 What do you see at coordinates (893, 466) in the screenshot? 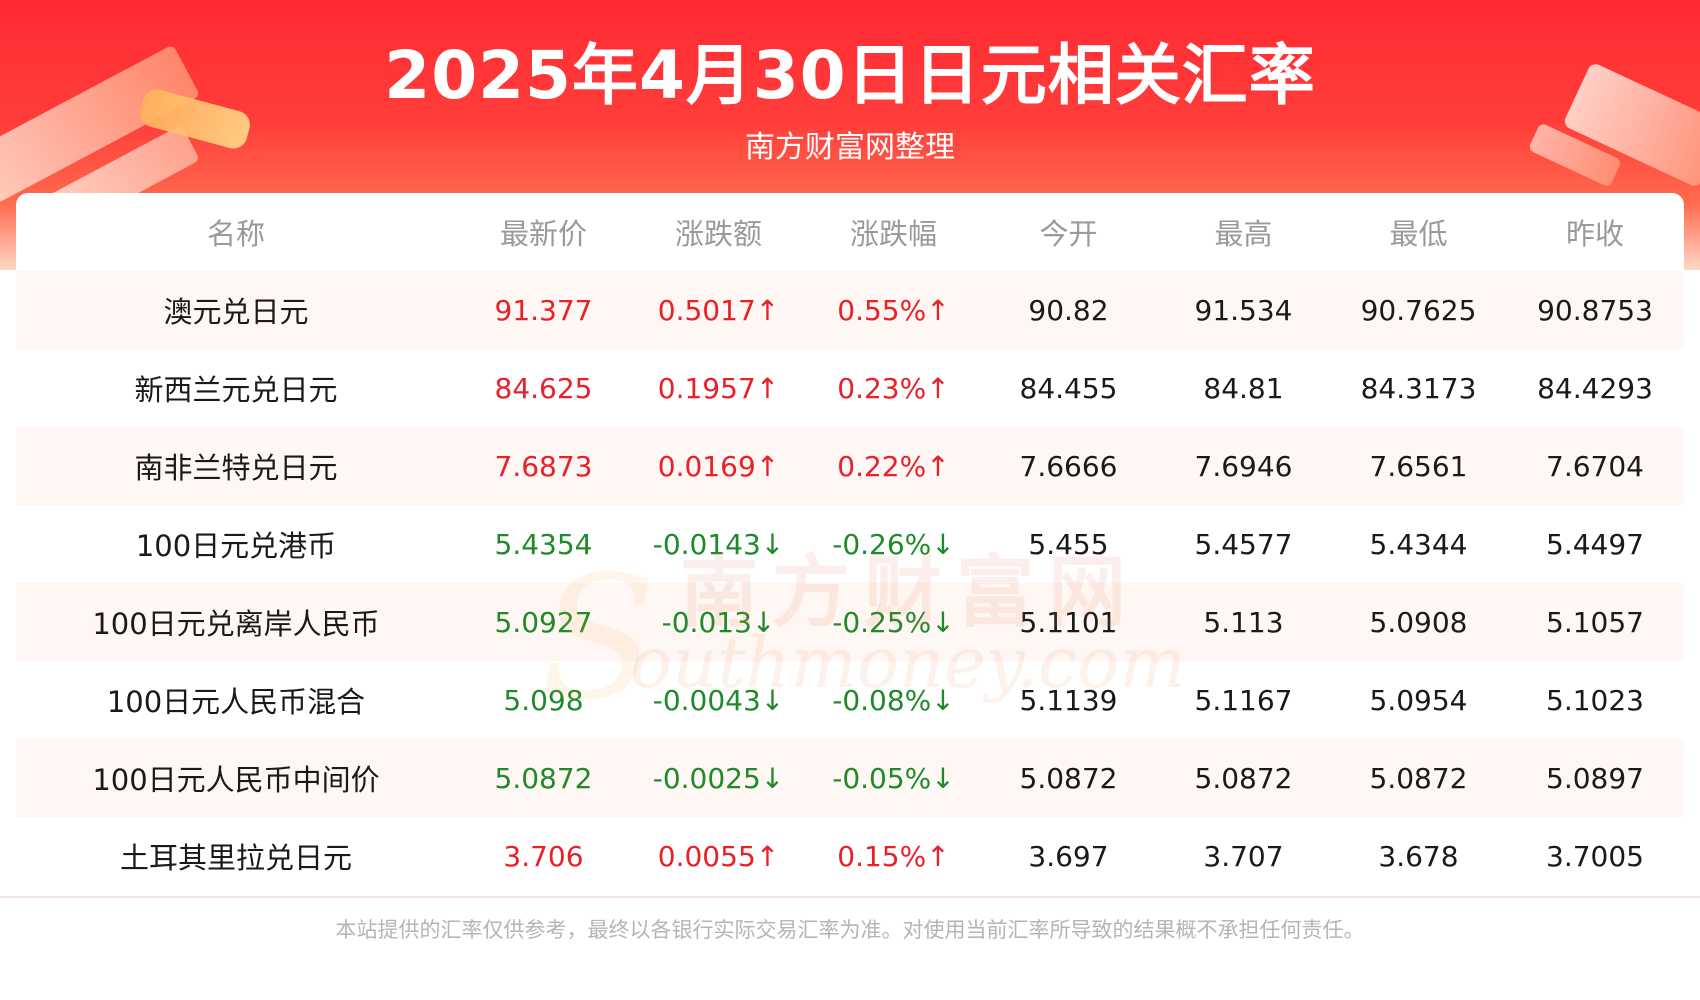
I see `row-change-pct: 0.22%↑` at bounding box center [893, 466].